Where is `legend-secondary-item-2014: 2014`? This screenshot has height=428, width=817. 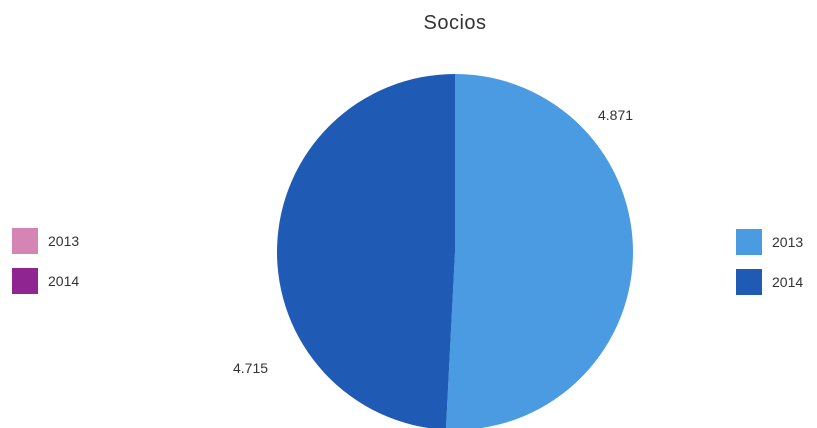
legend-secondary-item-2014: 2014 is located at coordinates (45, 281).